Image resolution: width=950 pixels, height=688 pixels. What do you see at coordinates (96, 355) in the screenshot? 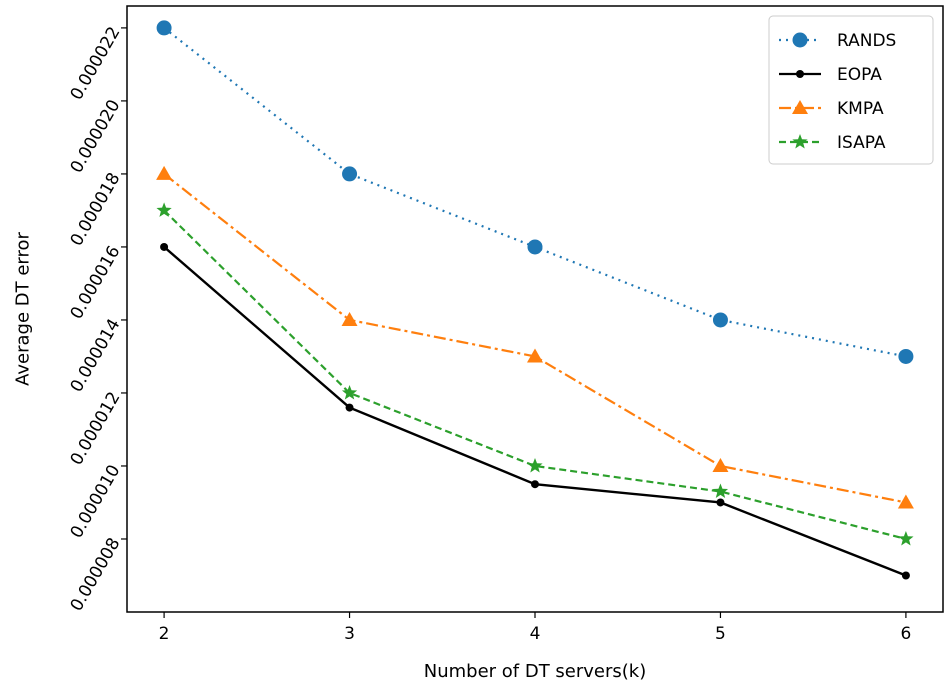
I see `y-tick-label: 0.000014` at bounding box center [96, 355].